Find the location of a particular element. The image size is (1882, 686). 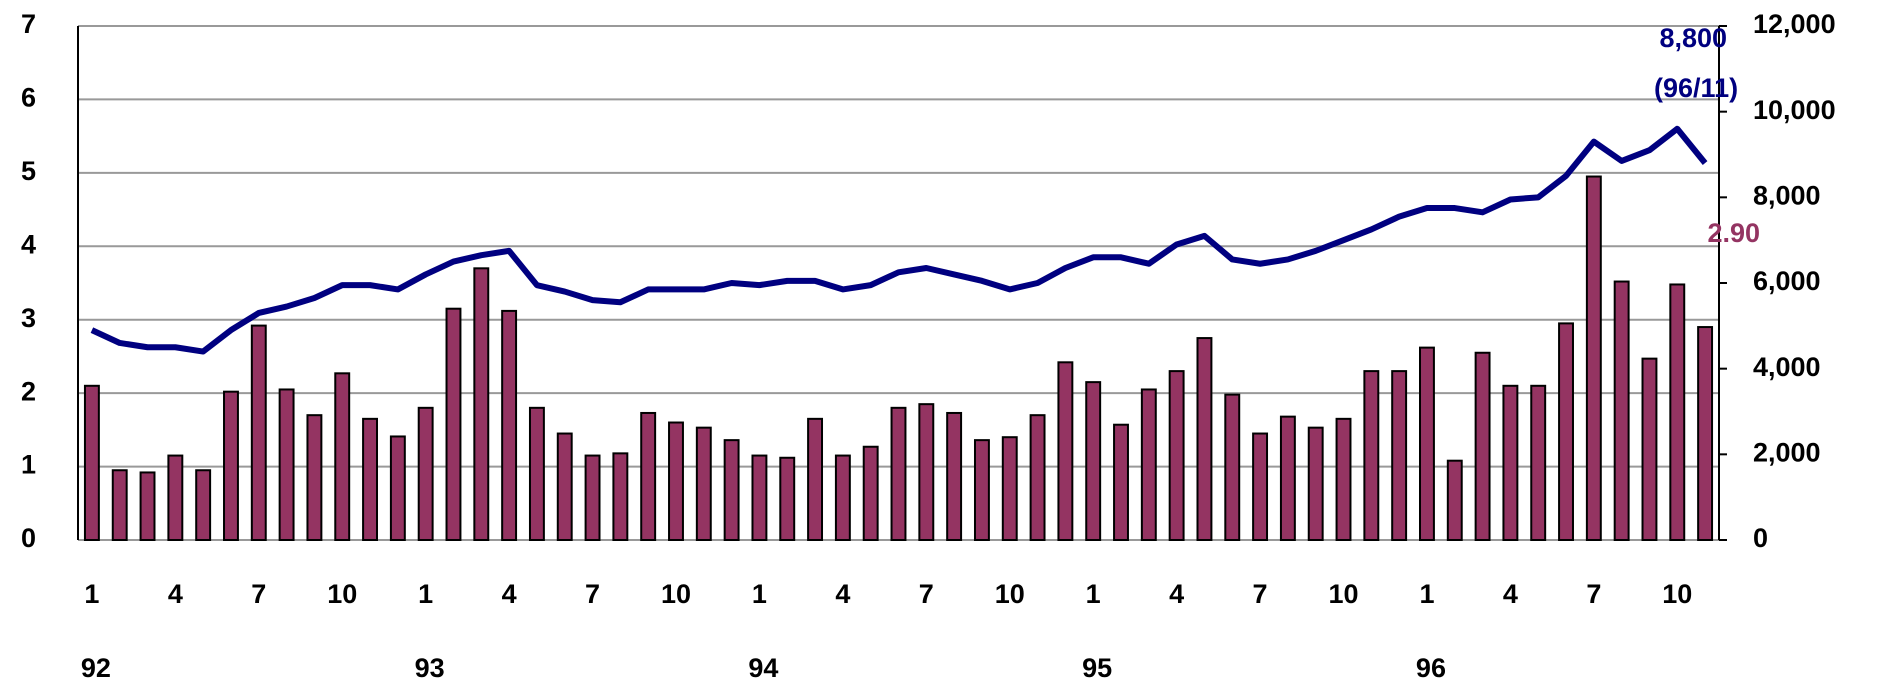

y-tick-label: 4 is located at coordinates (28, 244).